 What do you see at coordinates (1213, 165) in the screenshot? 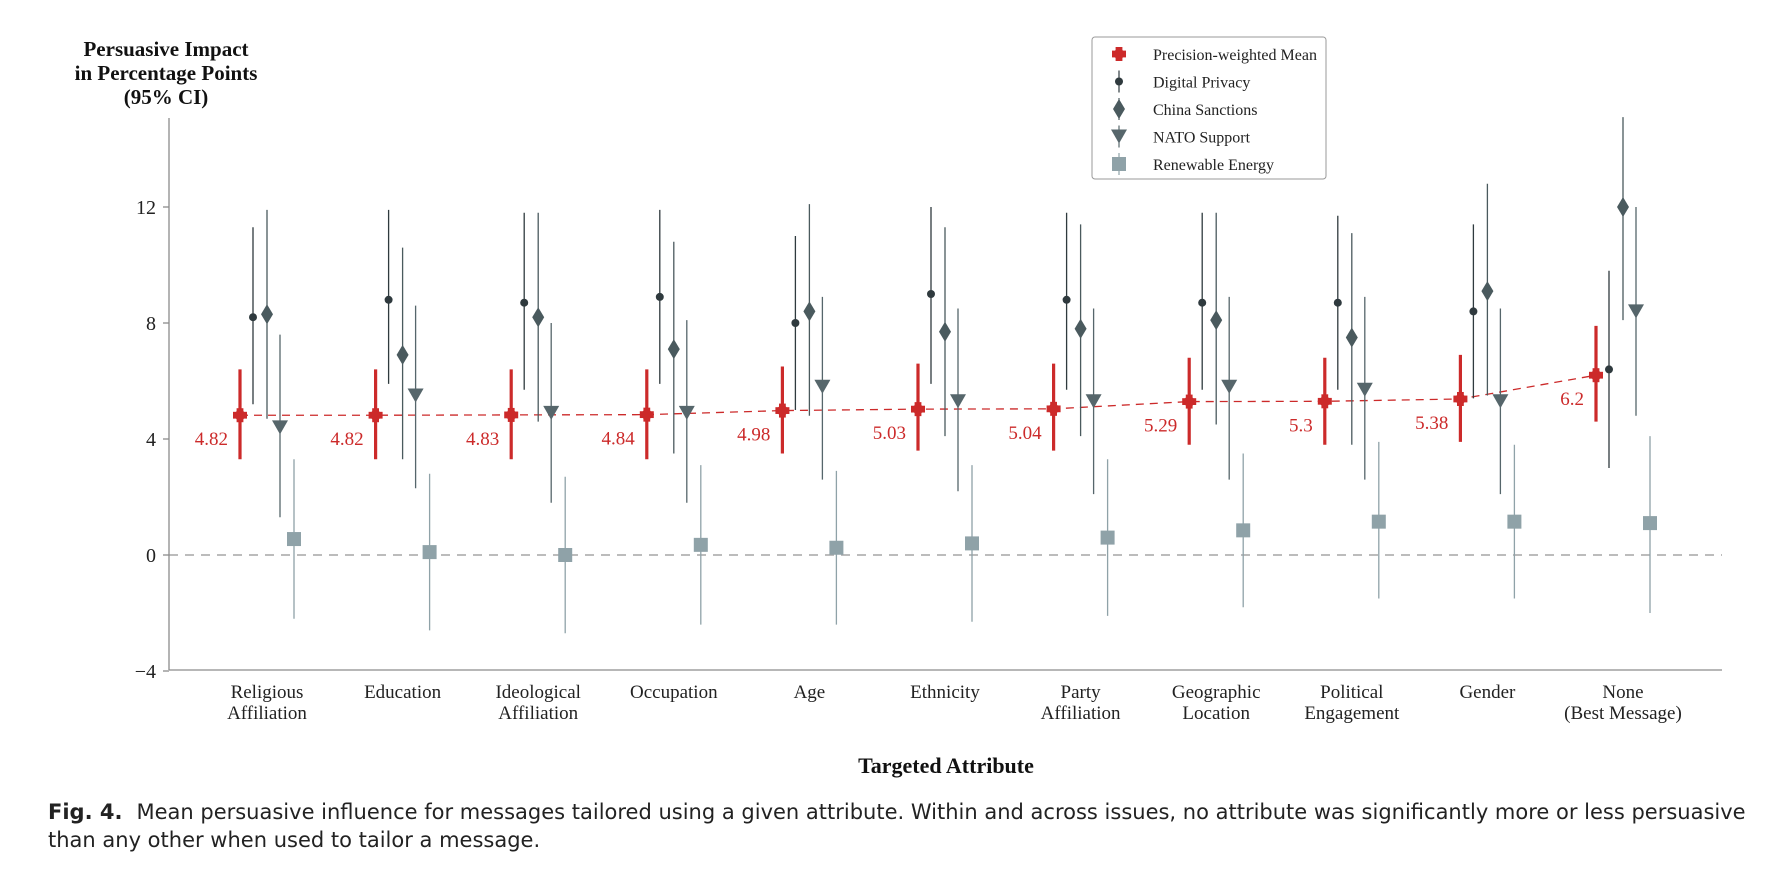
I see `legend-renewable-energy-label: Renewable Energy` at bounding box center [1213, 165].